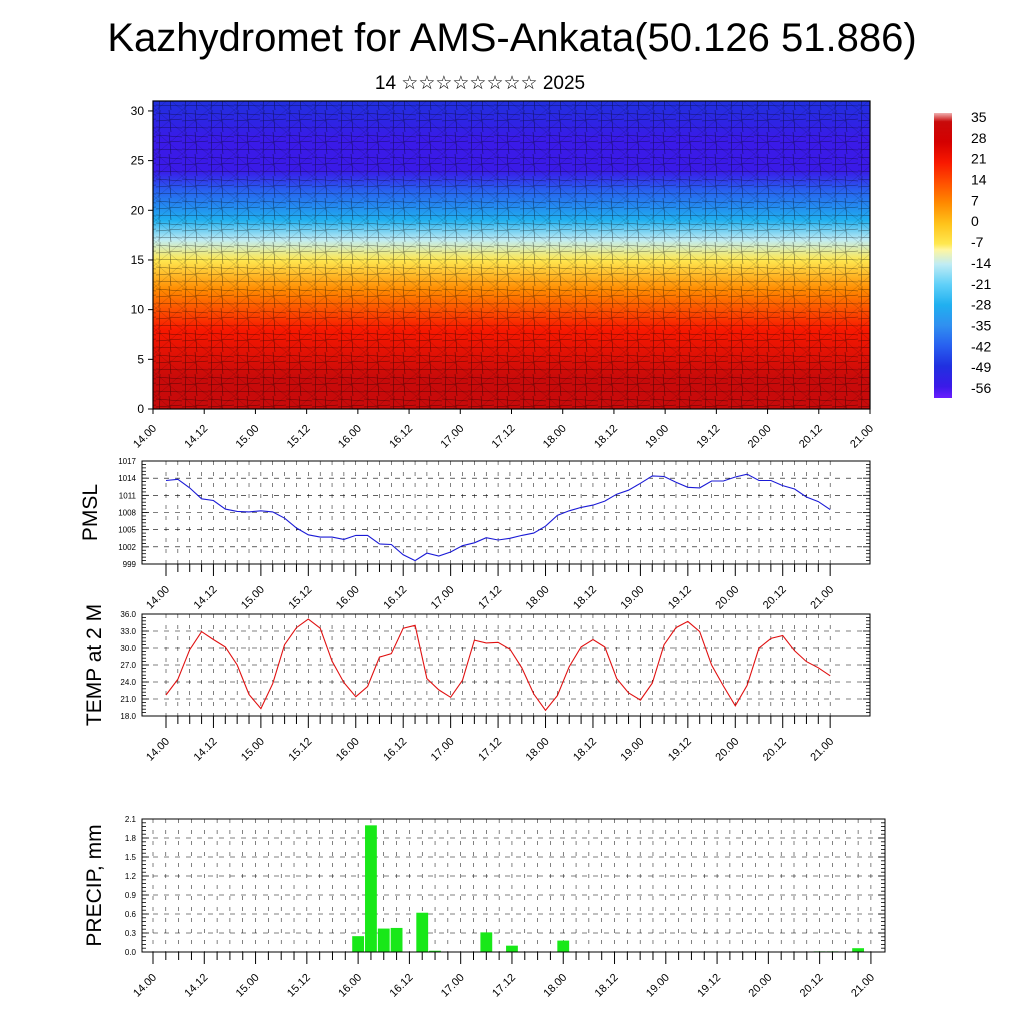 The width and height of the screenshot is (1024, 1024). I want to click on heatmap-y-tick-label: 30, so click(138, 111).